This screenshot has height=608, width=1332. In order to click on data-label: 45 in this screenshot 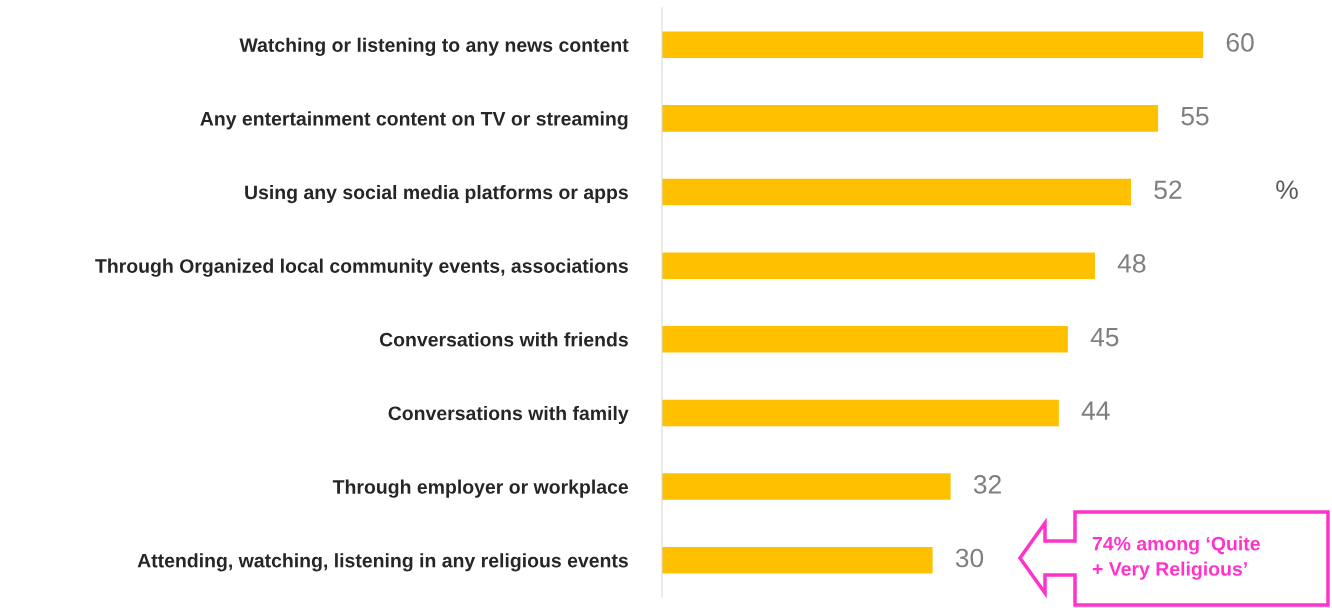, I will do `click(1104, 337)`.